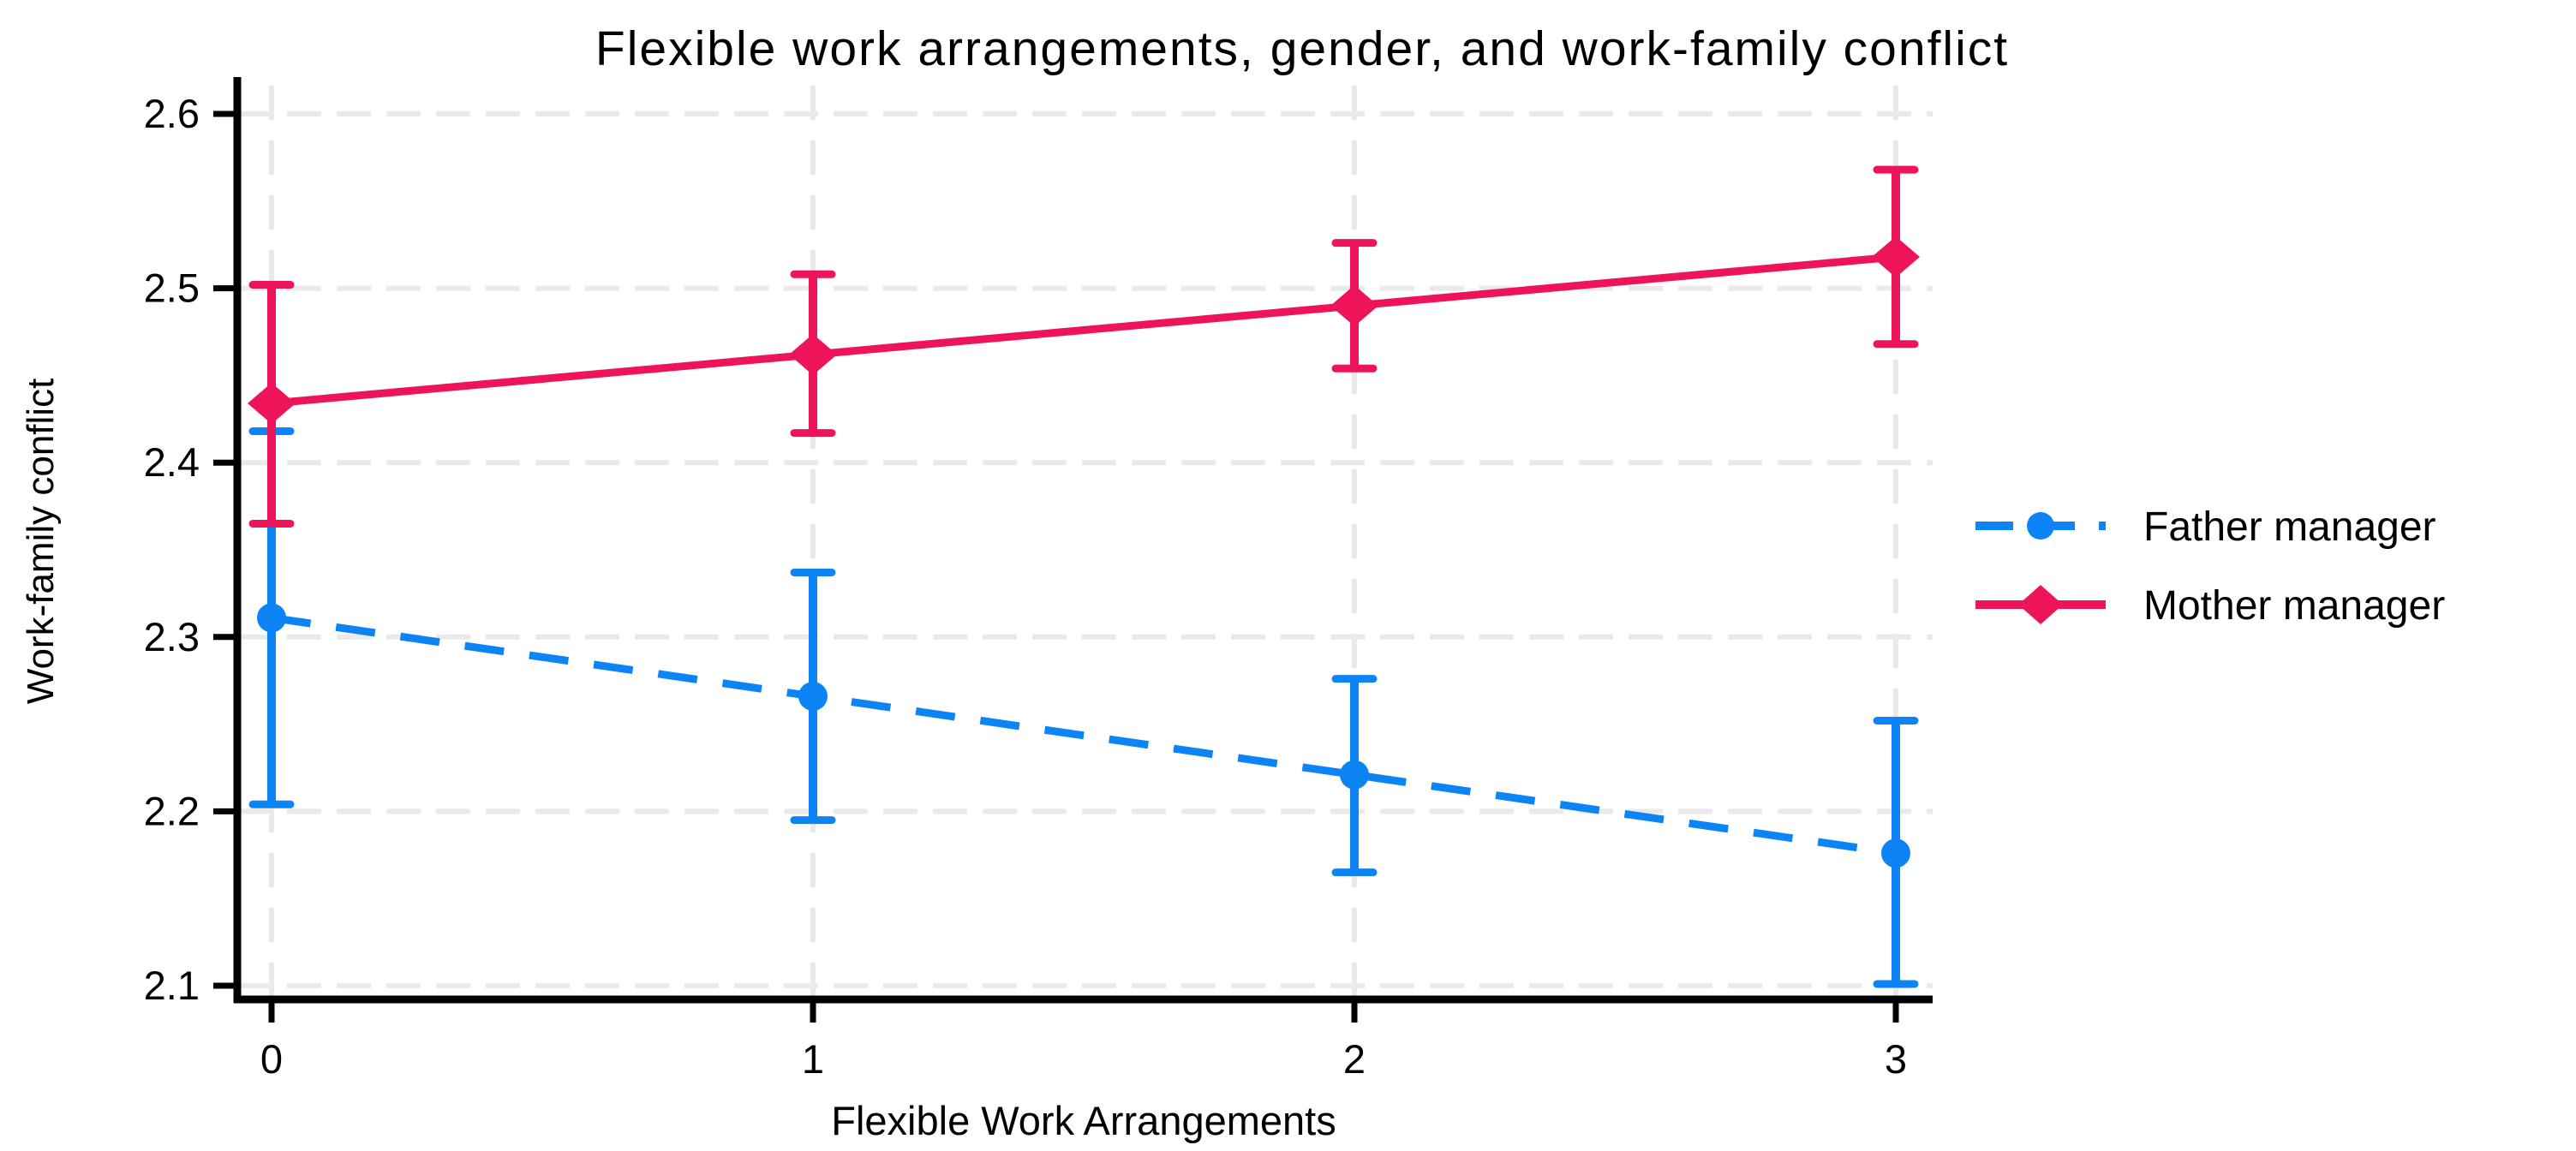 The width and height of the screenshot is (2576, 1151). I want to click on x-axis-title: Flexible Work Arrangements, so click(1083, 1120).